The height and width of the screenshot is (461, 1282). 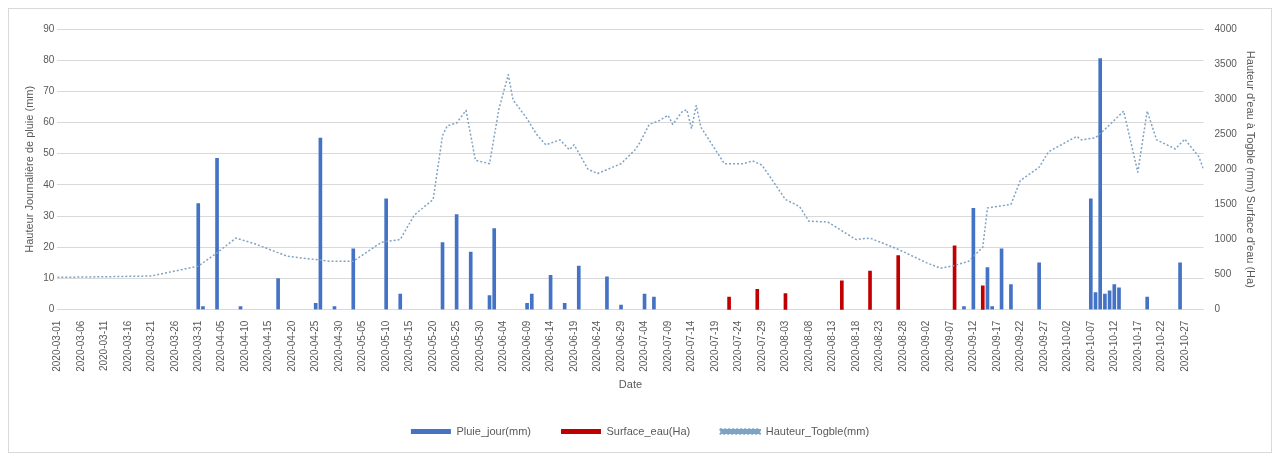 I want to click on x-tick-label: 2020-10-27, so click(x=1184, y=346).